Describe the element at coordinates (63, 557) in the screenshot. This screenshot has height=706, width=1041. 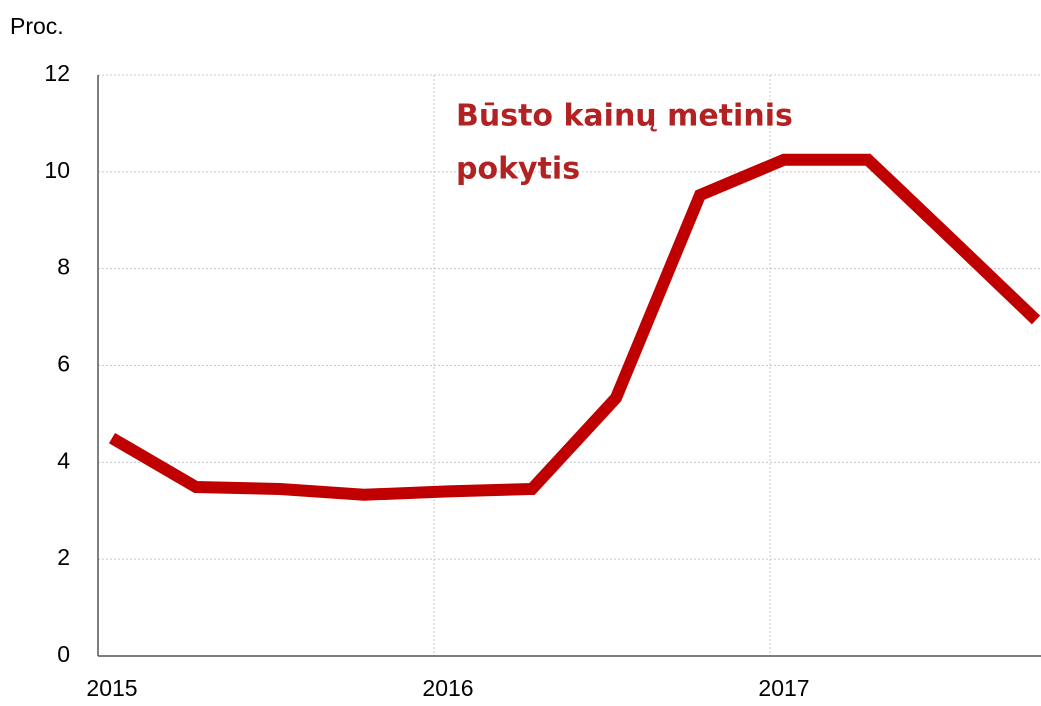
I see `y-tick-label: 2` at that location.